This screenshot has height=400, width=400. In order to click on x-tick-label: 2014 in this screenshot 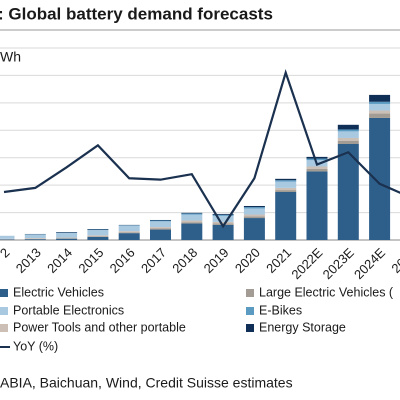, I will do `click(59, 260)`.